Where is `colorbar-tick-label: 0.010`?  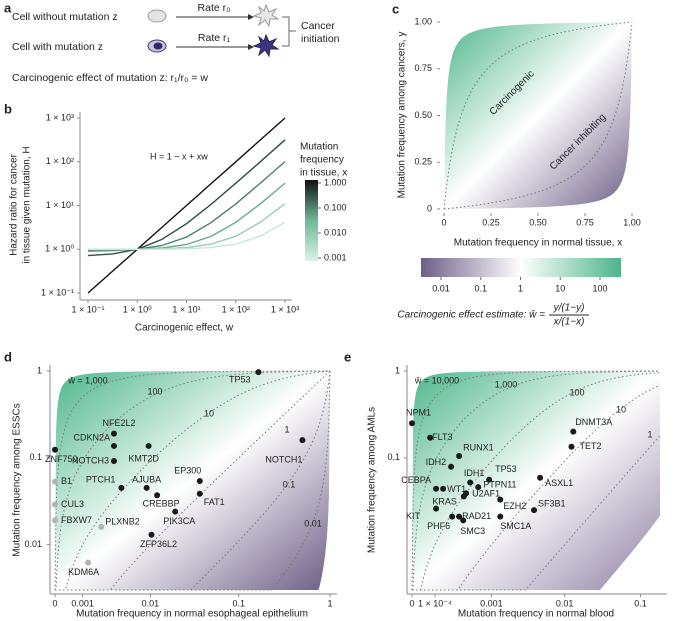 colorbar-tick-label: 0.010 is located at coordinates (335, 232).